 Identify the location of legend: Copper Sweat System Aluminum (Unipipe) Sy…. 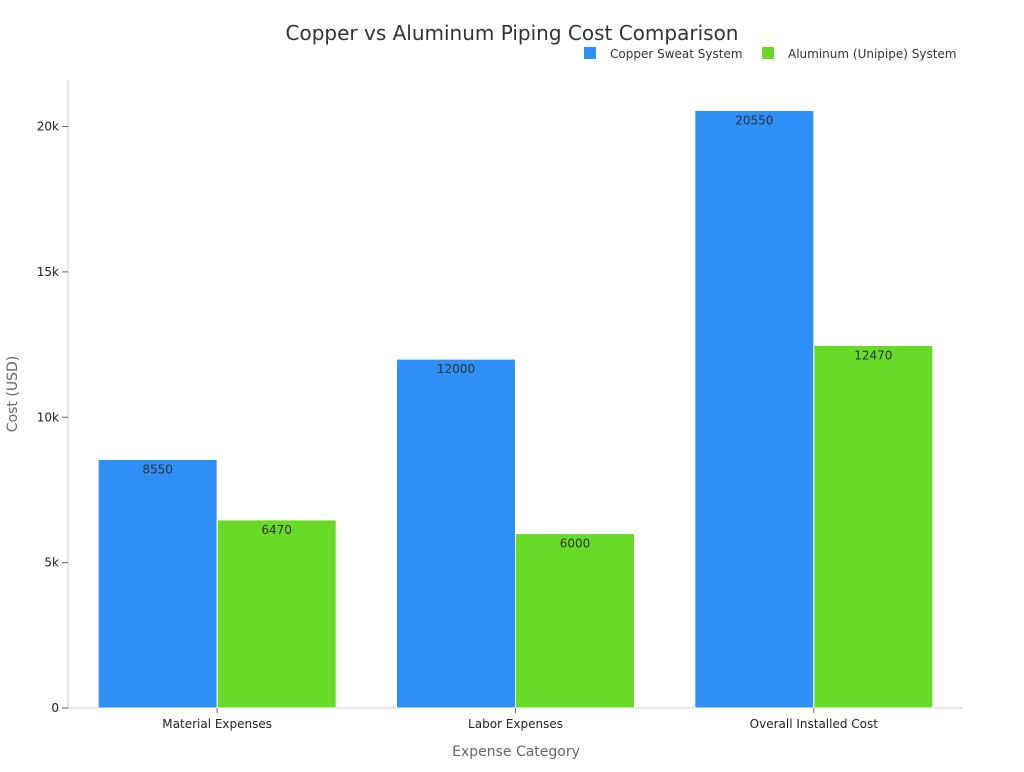
(770, 54).